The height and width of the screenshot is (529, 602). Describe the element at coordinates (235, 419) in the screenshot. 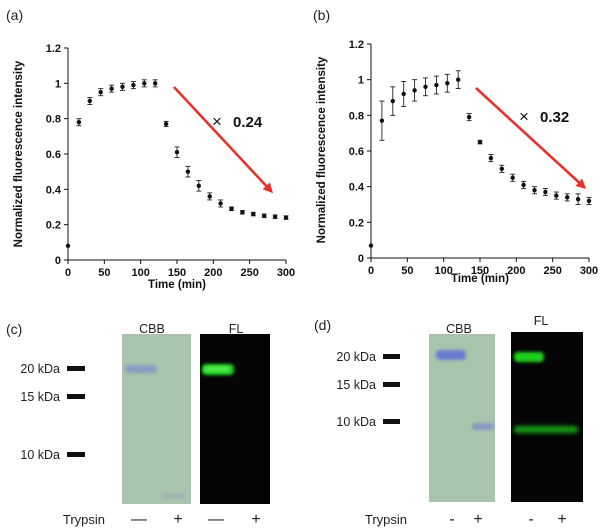

I see `fl-gel` at that location.